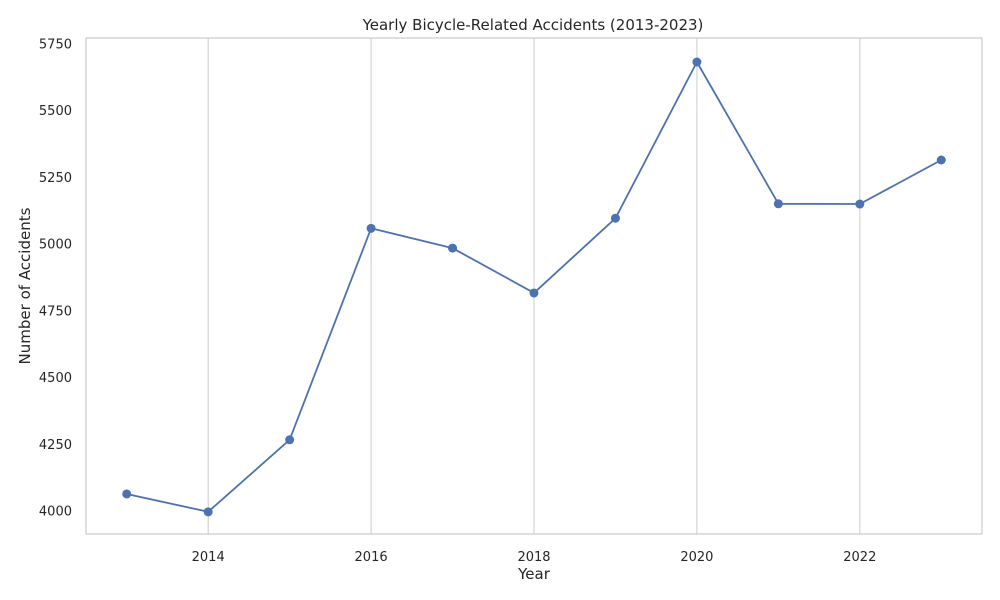 The image size is (1000, 600). What do you see at coordinates (55, 512) in the screenshot?
I see `y-tick-label: 4000` at bounding box center [55, 512].